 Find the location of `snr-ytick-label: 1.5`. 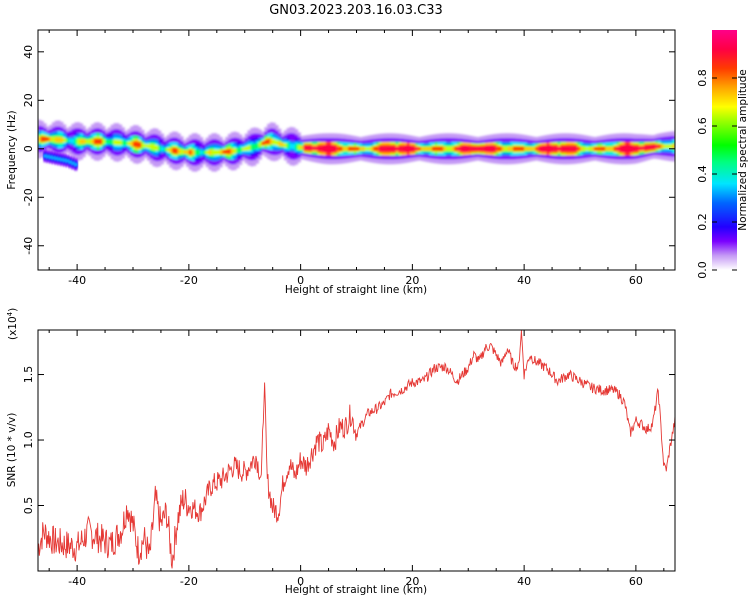

snr-ytick-label: 1.5 is located at coordinates (28, 375).